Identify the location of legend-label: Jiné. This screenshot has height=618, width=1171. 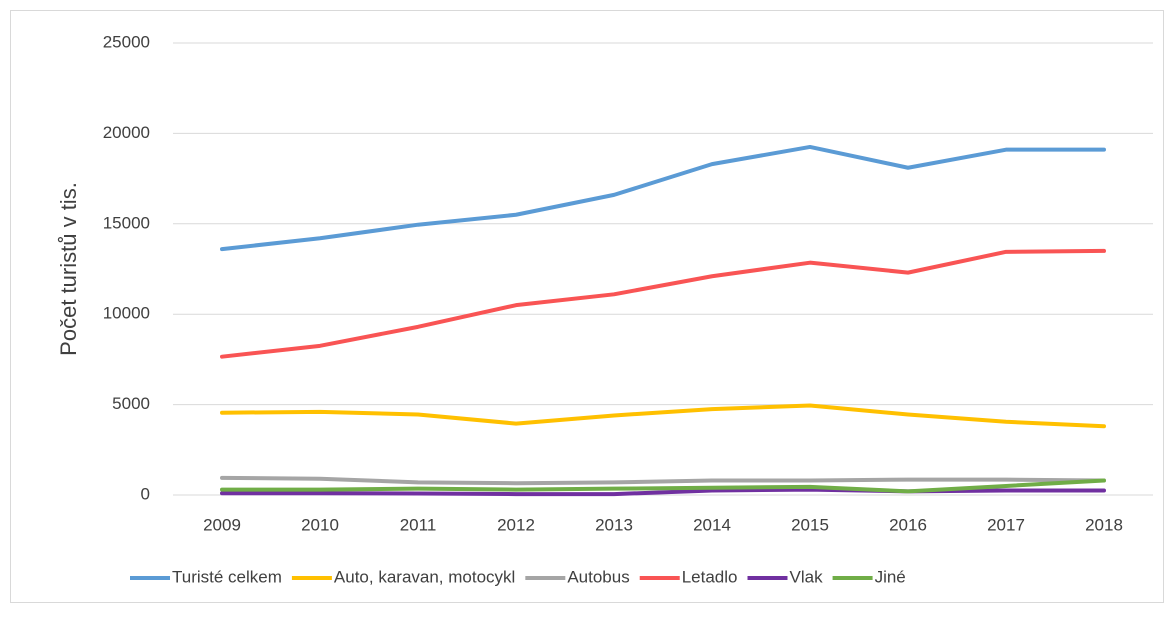
(890, 576).